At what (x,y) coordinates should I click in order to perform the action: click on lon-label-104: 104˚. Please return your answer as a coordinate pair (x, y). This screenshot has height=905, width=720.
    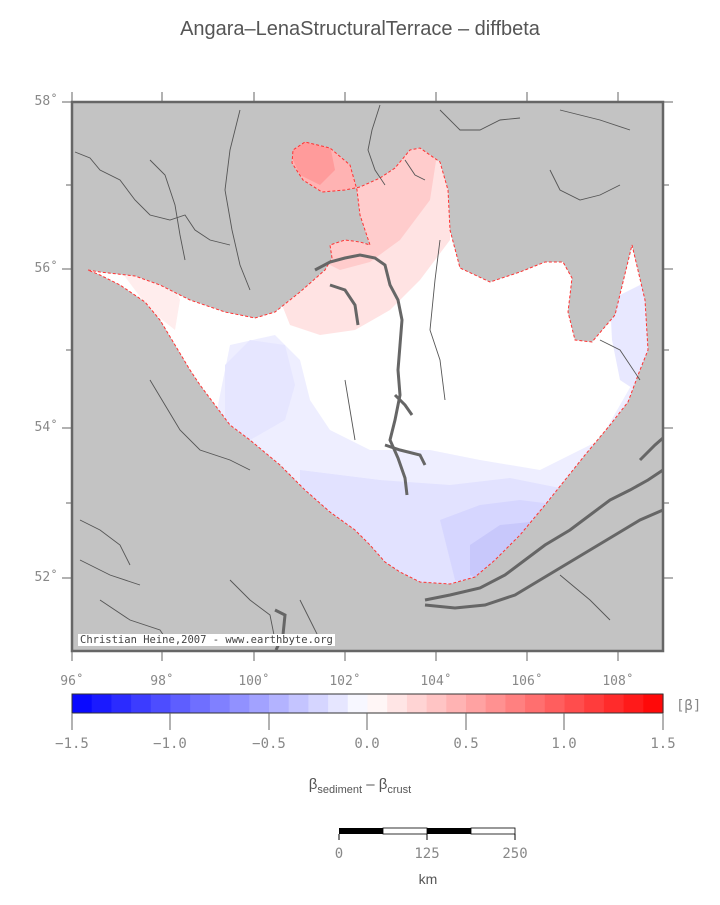
    Looking at the image, I should click on (436, 681).